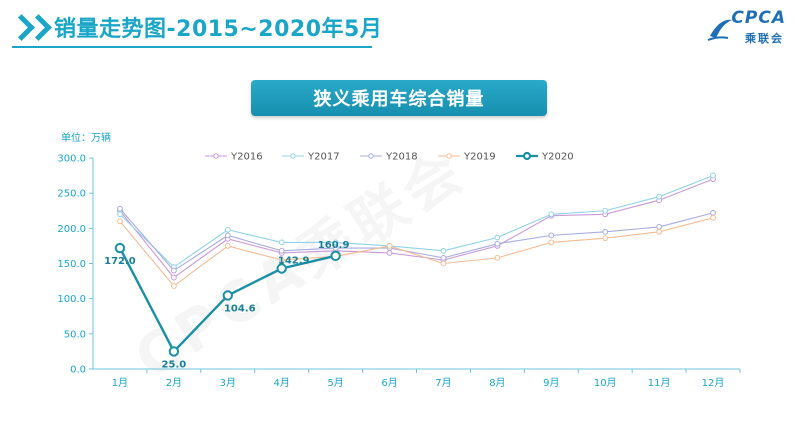  I want to click on y-tick-label: 150.0, so click(71, 264).